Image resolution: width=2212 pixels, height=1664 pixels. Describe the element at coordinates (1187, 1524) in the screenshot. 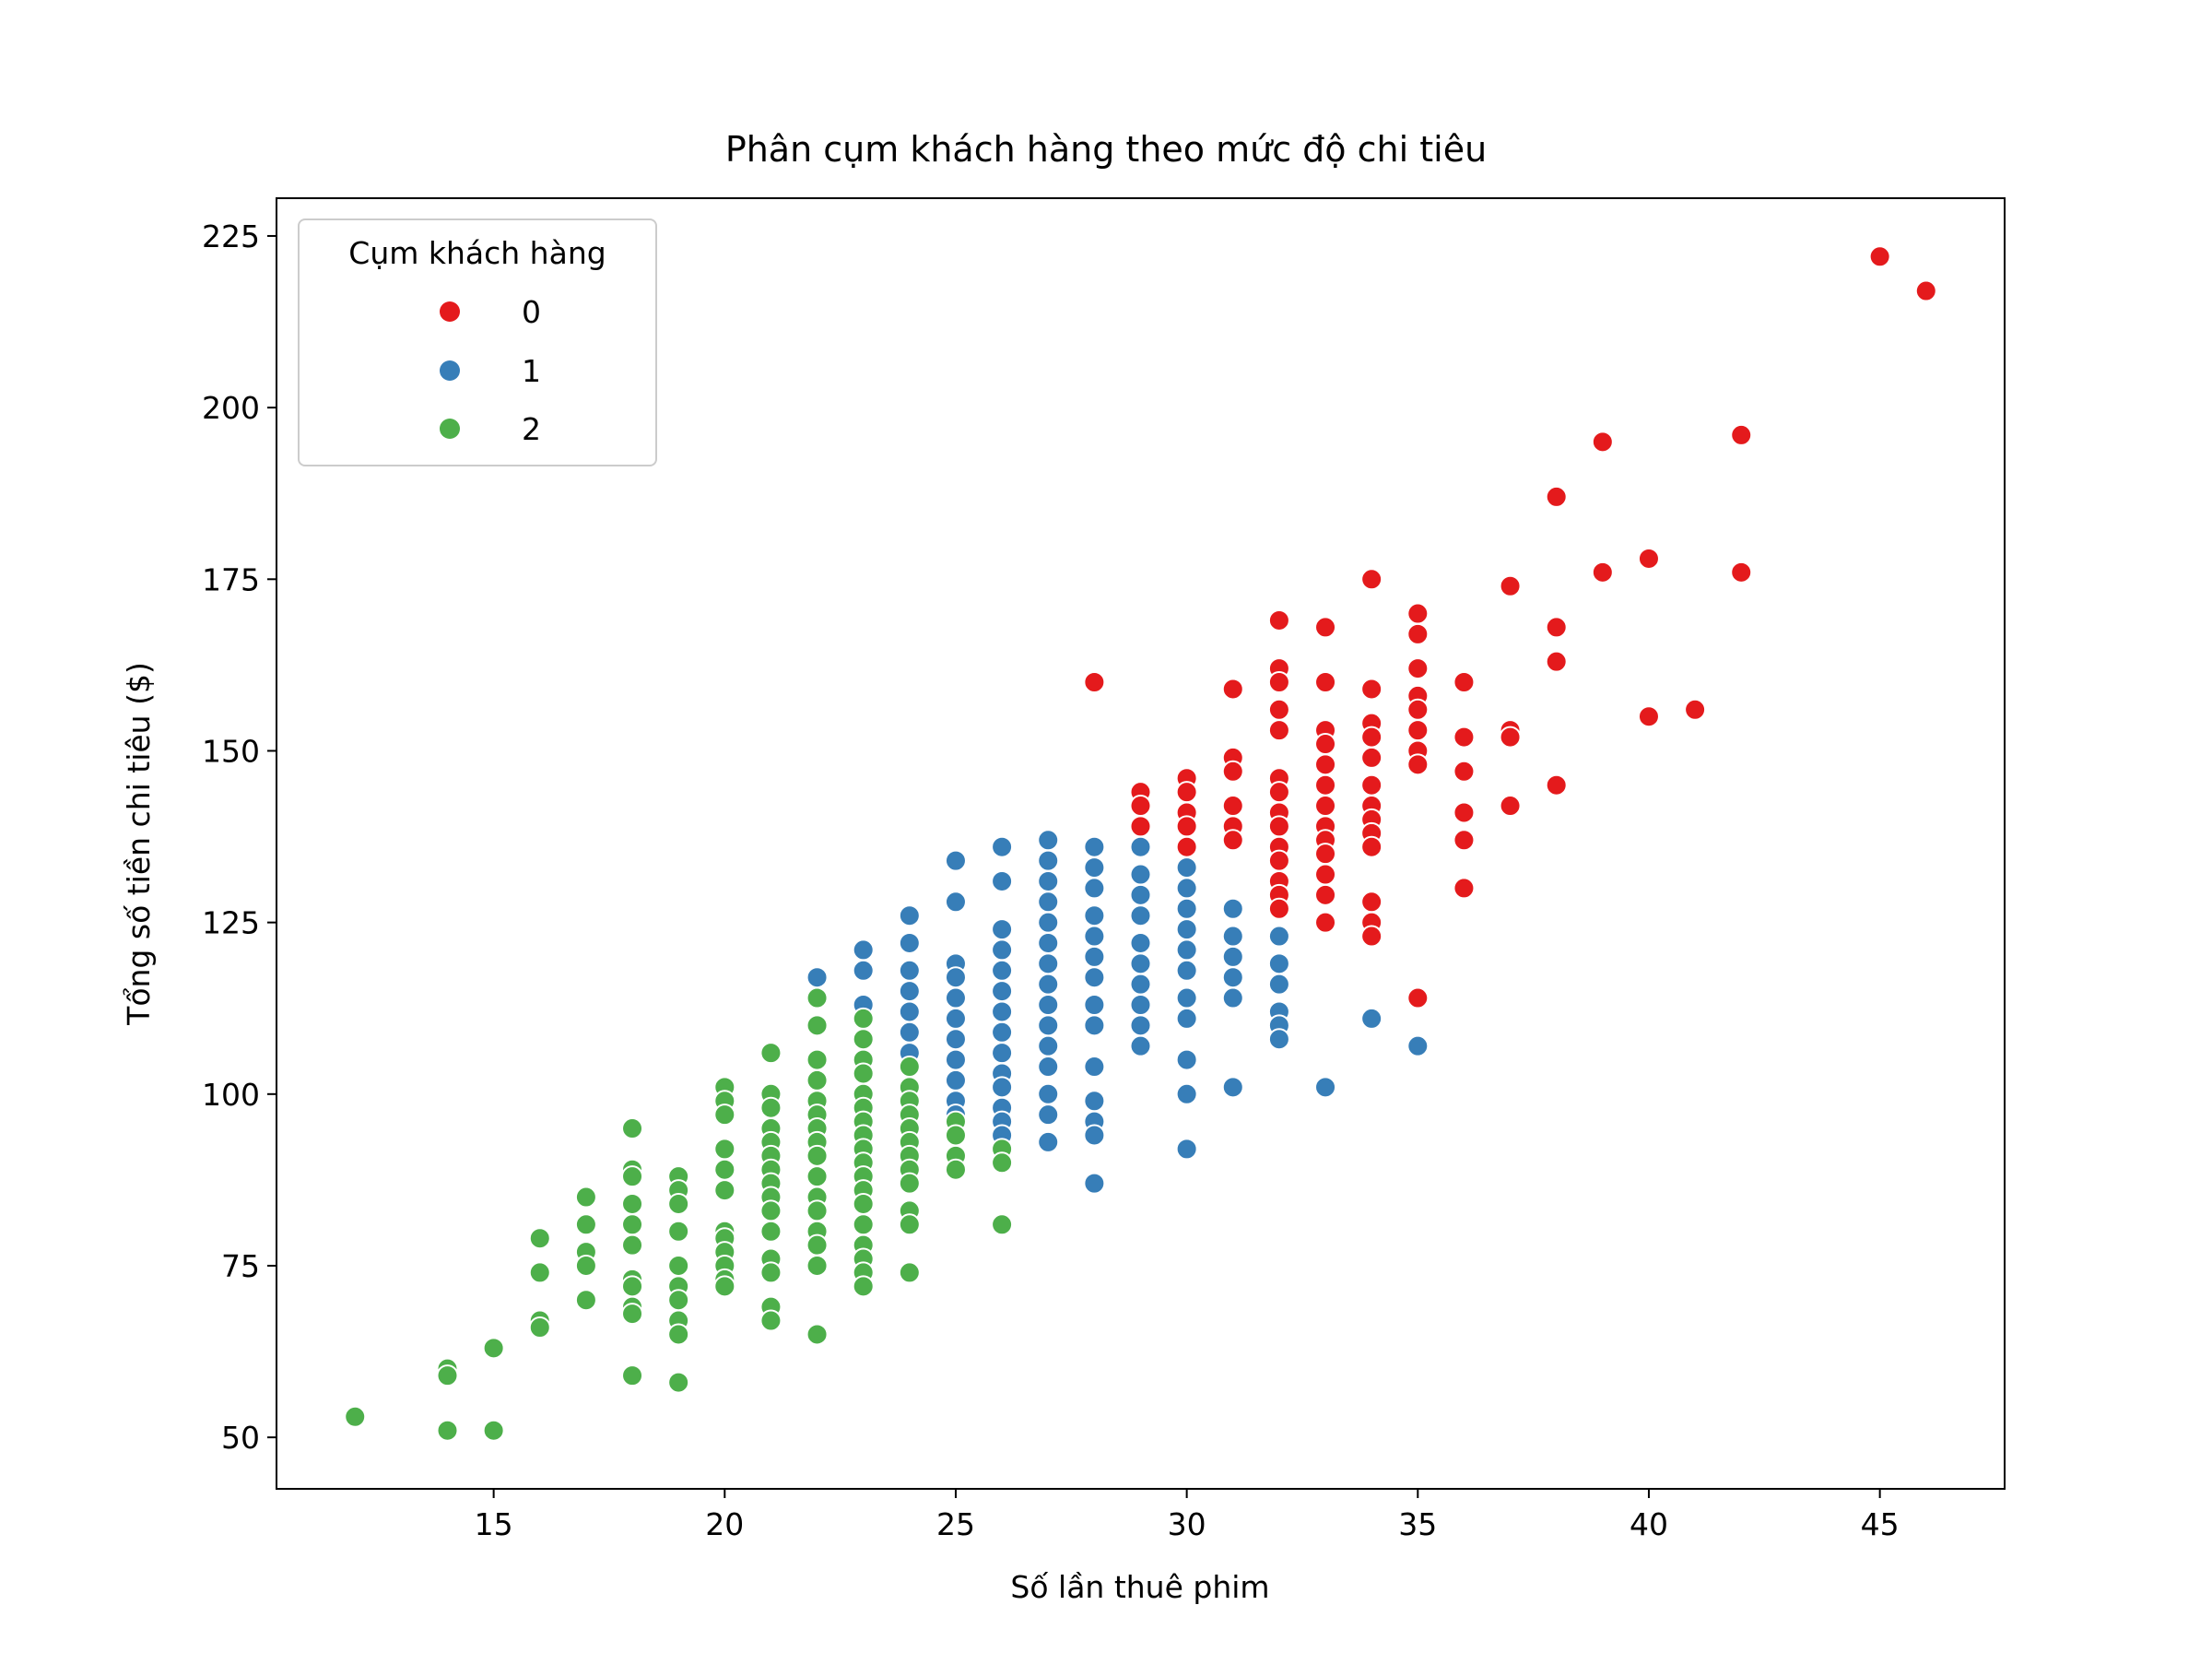

I see `x-tick-label: 30` at that location.